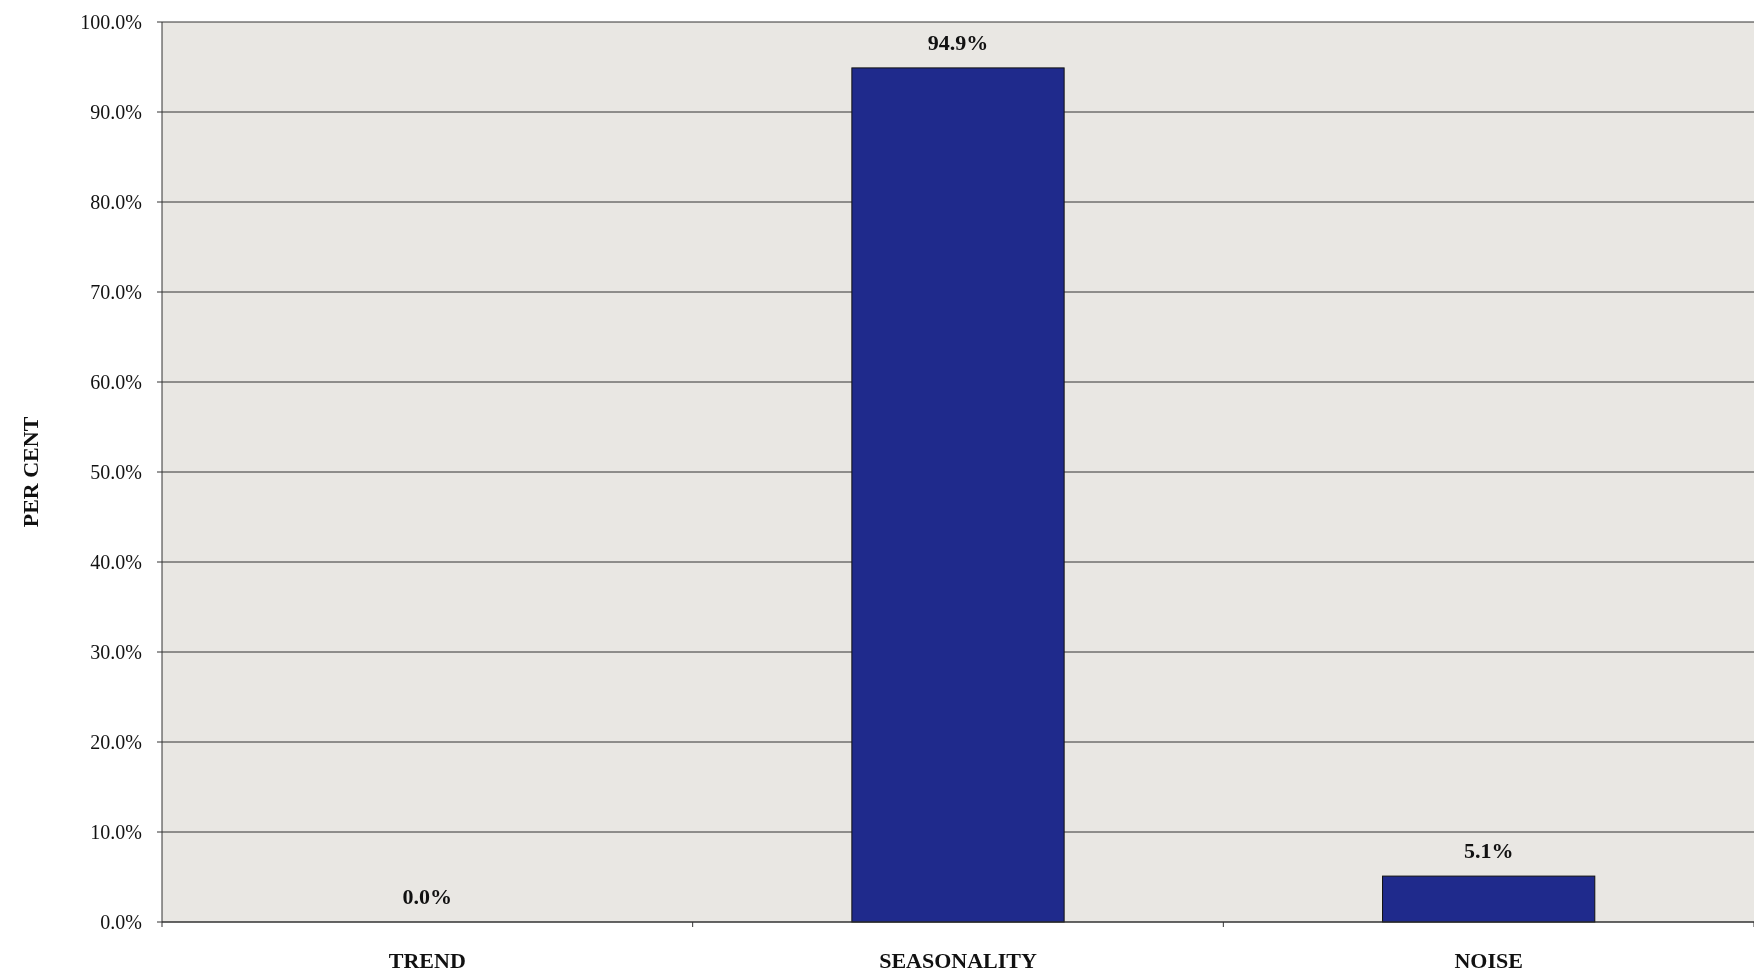 The height and width of the screenshot is (978, 1754). I want to click on x-tick-label: NOISE, so click(1488, 960).